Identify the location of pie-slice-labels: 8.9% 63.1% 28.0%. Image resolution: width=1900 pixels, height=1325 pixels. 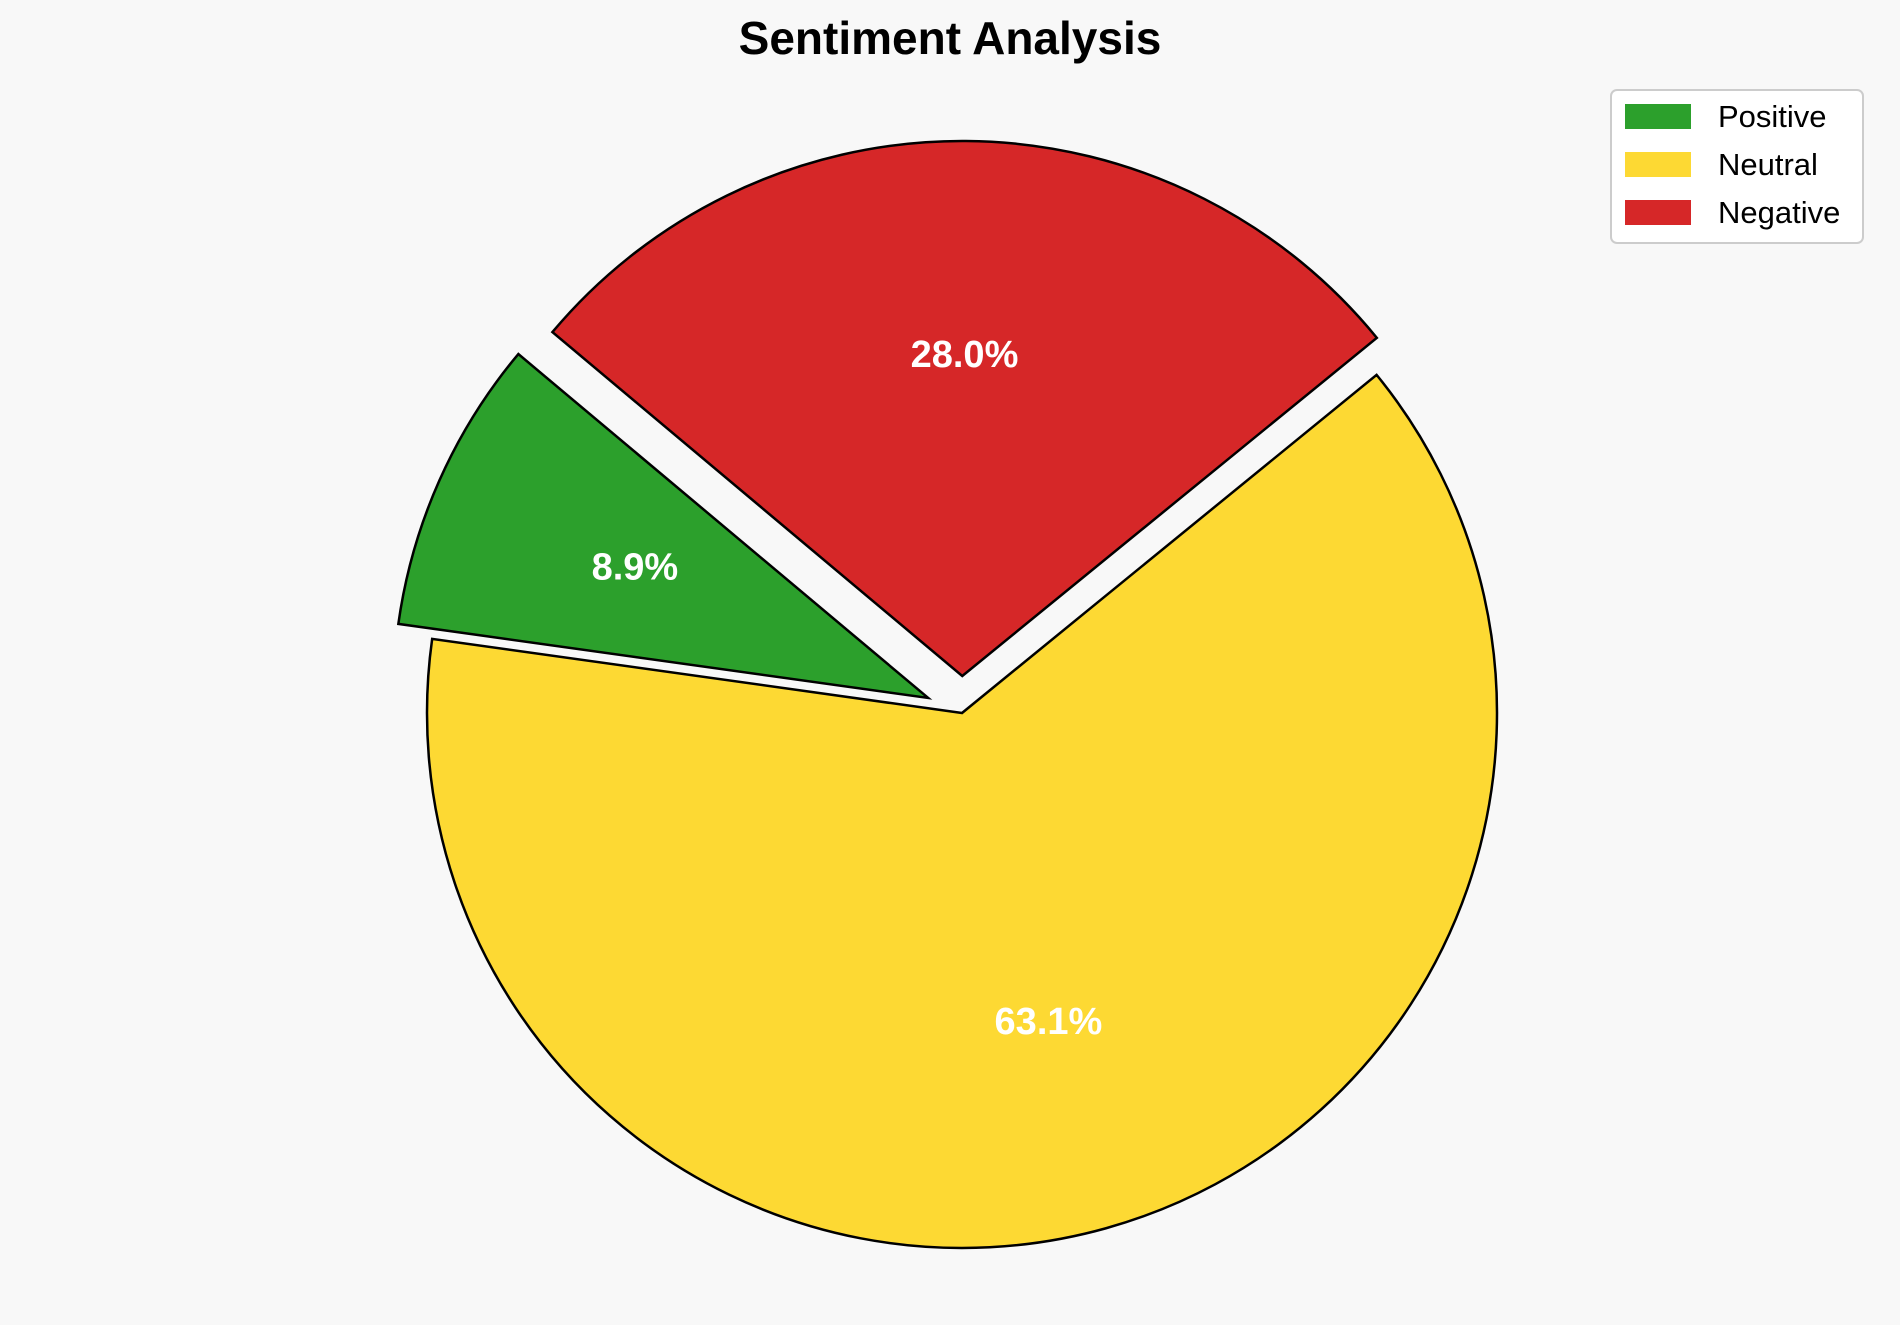
(847, 688).